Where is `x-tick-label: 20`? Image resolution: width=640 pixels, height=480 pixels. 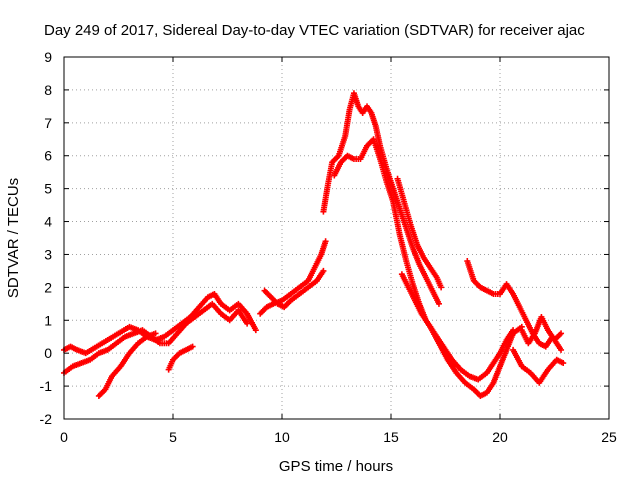 x-tick-label: 20 is located at coordinates (500, 437).